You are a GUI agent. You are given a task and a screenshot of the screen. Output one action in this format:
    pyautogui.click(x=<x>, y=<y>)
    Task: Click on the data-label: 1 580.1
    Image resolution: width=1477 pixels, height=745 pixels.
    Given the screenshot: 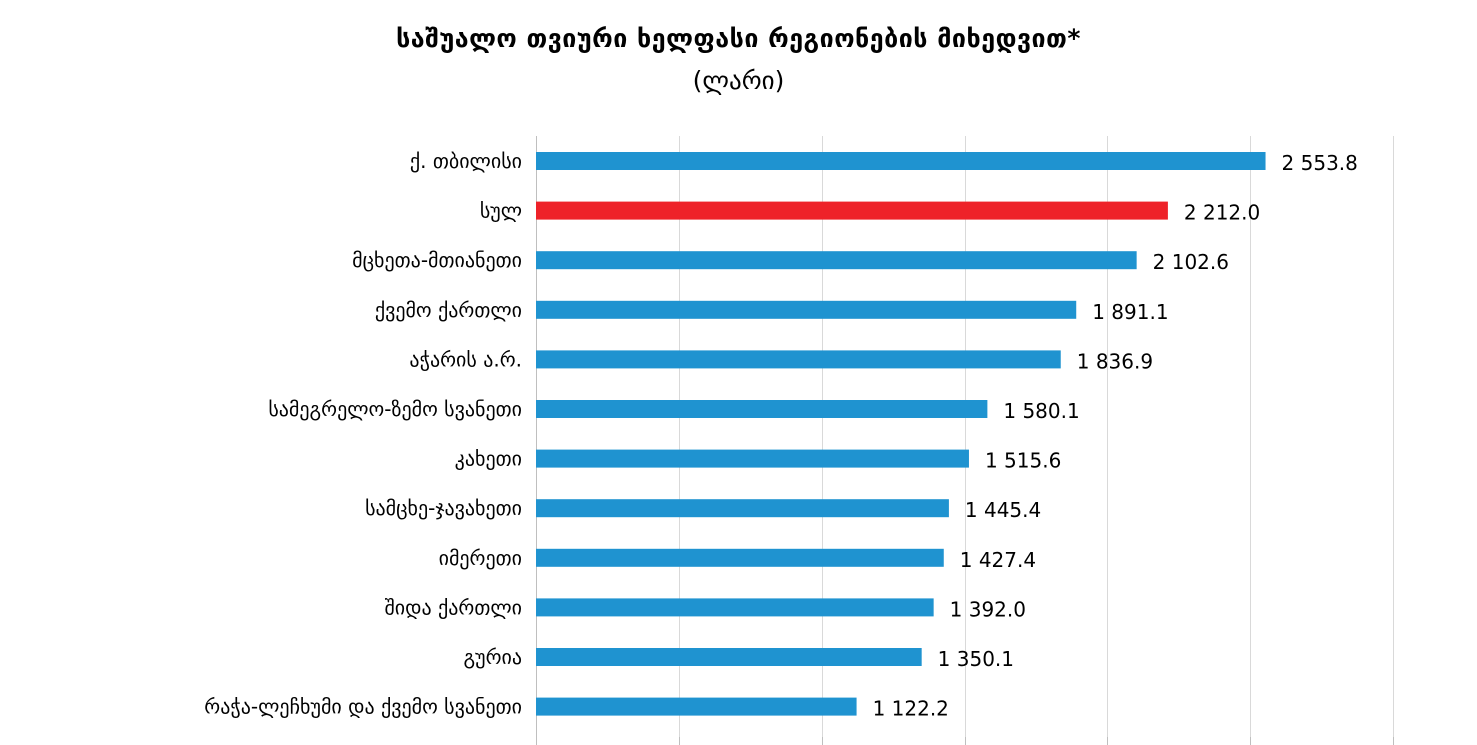 What is the action you would take?
    pyautogui.click(x=1041, y=411)
    